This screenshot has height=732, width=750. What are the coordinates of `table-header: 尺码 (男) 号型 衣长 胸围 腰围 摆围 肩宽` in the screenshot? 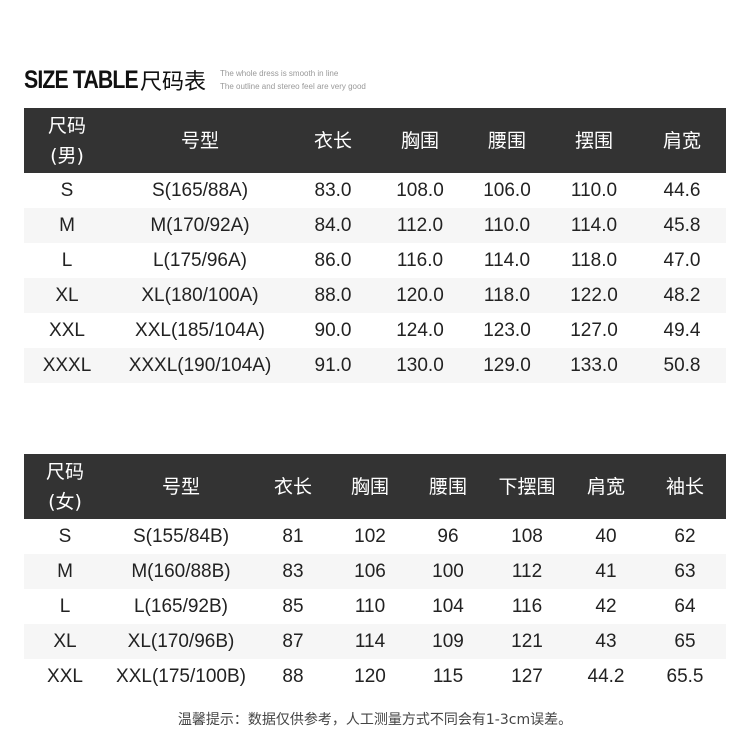 It's located at (375, 140).